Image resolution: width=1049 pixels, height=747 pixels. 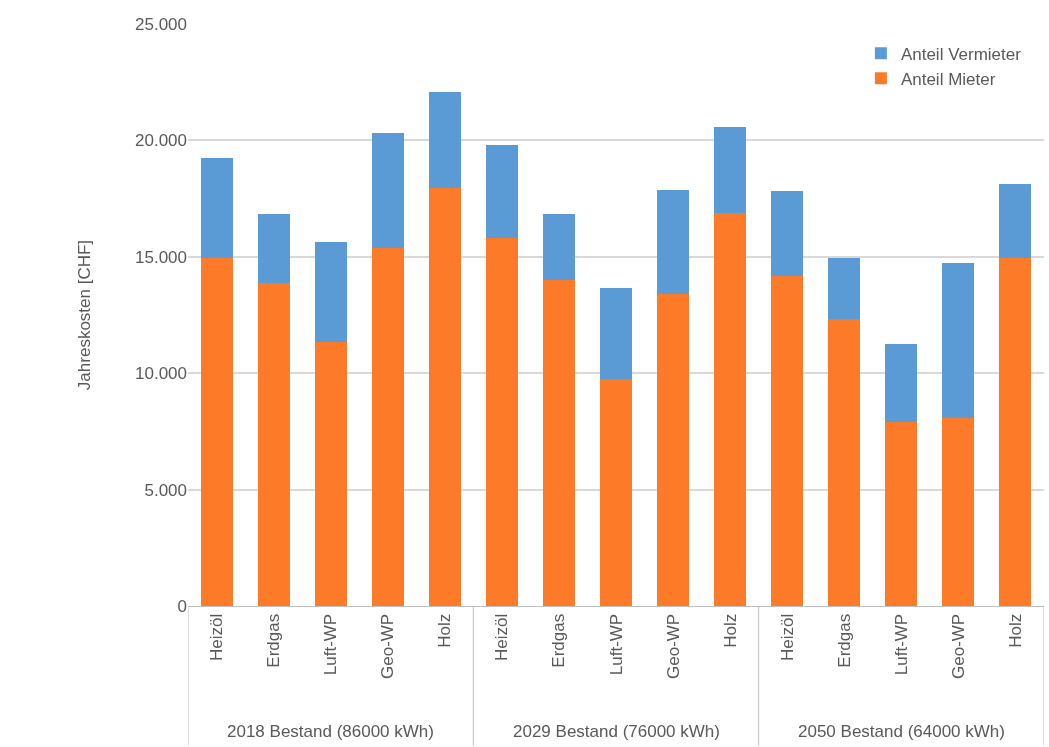 What do you see at coordinates (161, 141) in the screenshot?
I see `y-tick-label: 20.000` at bounding box center [161, 141].